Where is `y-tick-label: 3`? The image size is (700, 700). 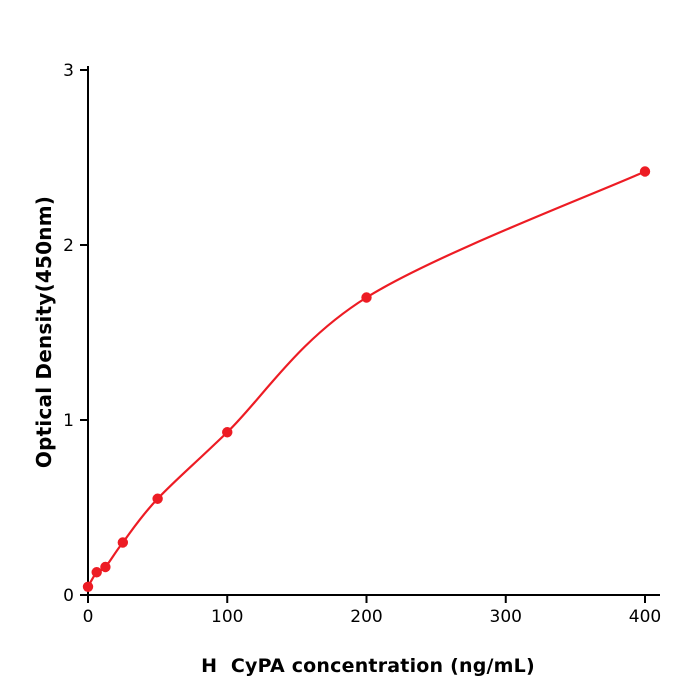
y-tick-label: 3 is located at coordinates (68, 71).